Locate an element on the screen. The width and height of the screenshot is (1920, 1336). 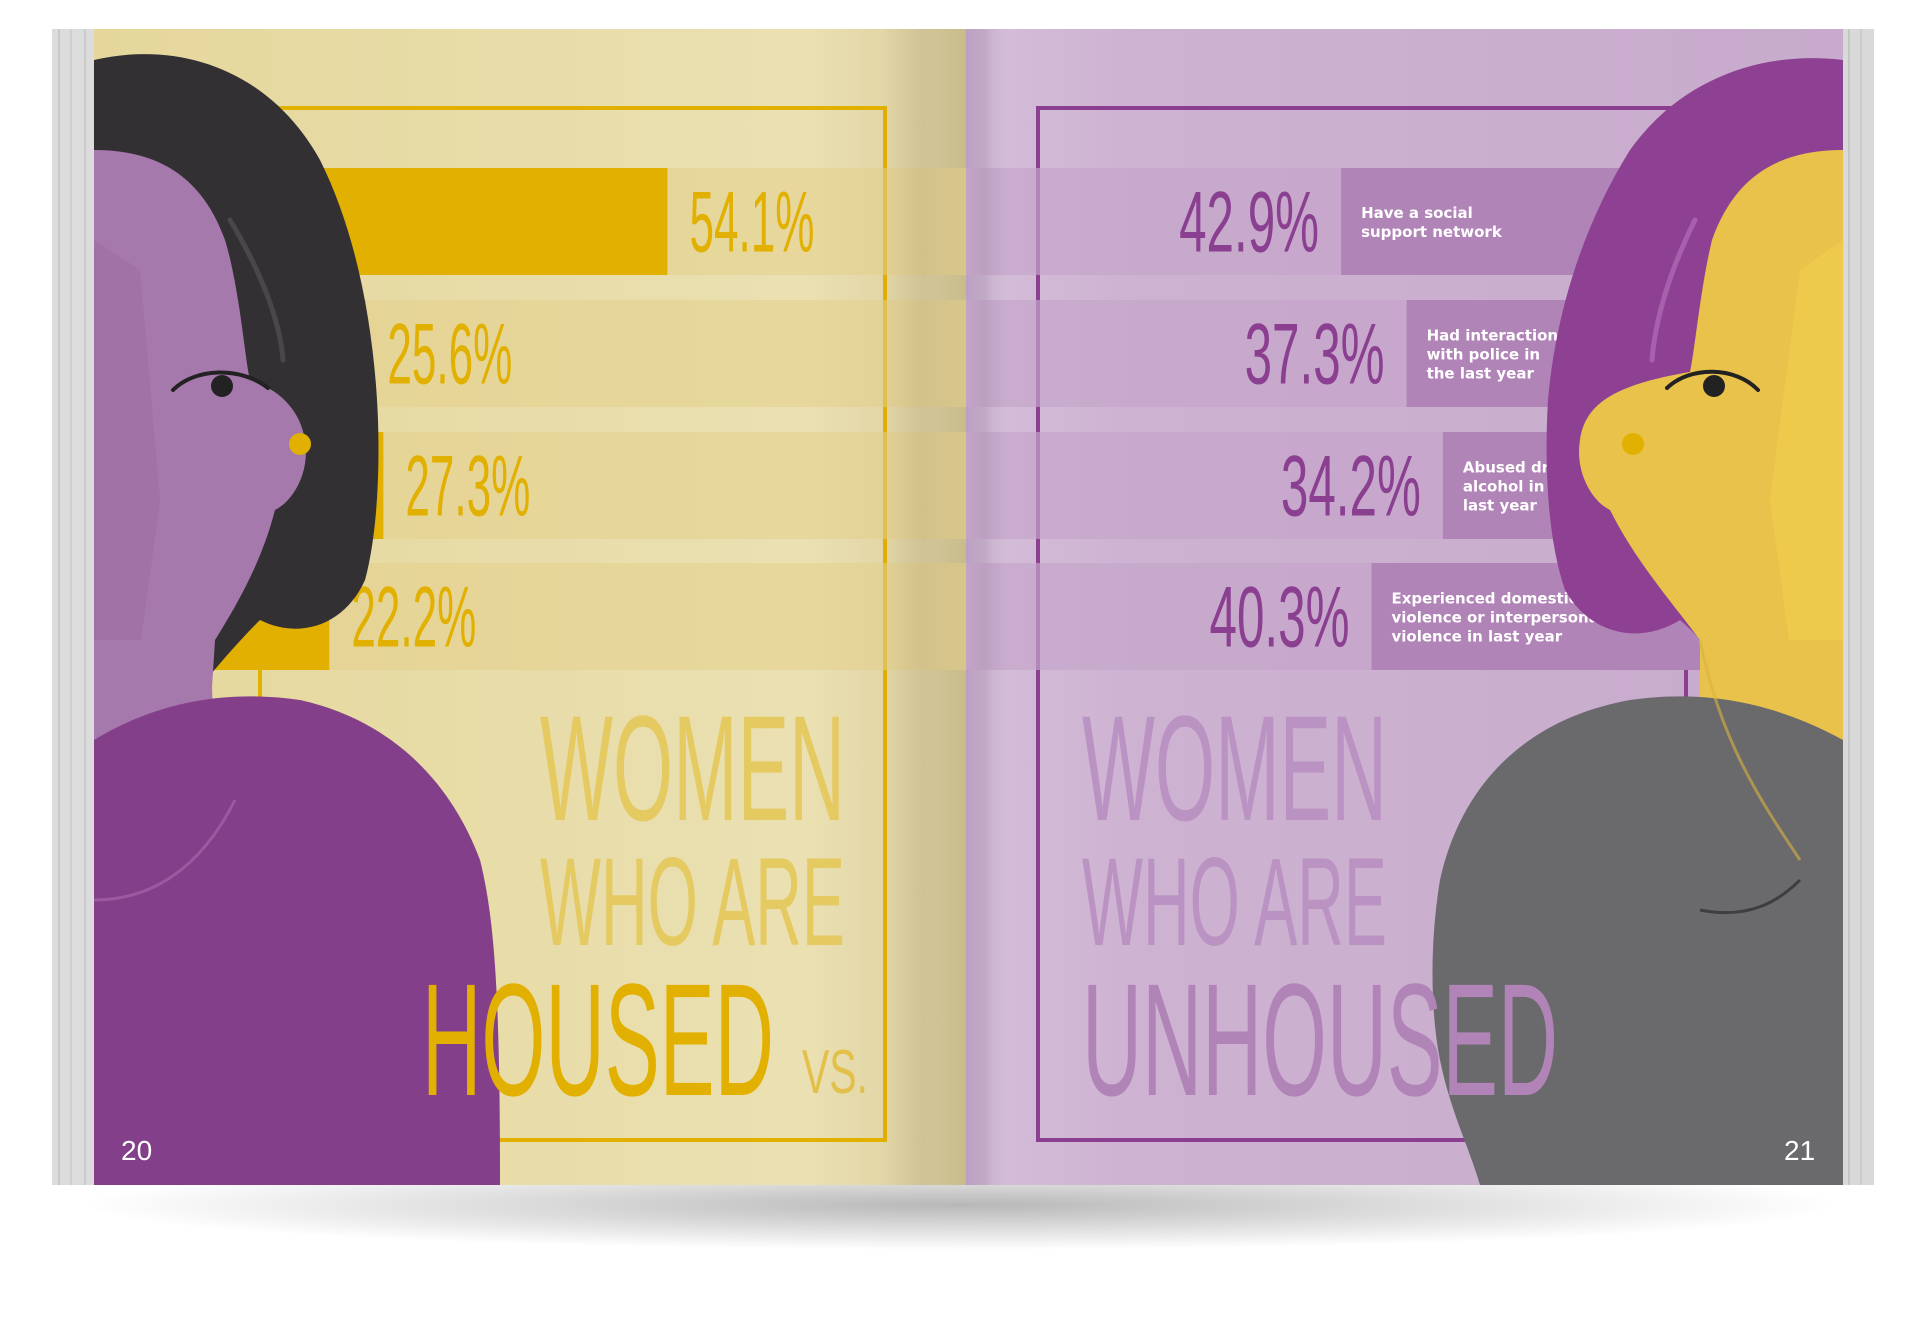
unhoused-woman-earring is located at coordinates (1633, 444).